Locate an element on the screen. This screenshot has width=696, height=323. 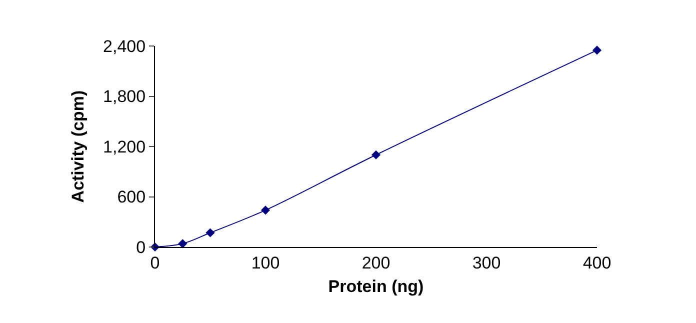
y-axis-title: Activity (cpm) is located at coordinates (78, 146).